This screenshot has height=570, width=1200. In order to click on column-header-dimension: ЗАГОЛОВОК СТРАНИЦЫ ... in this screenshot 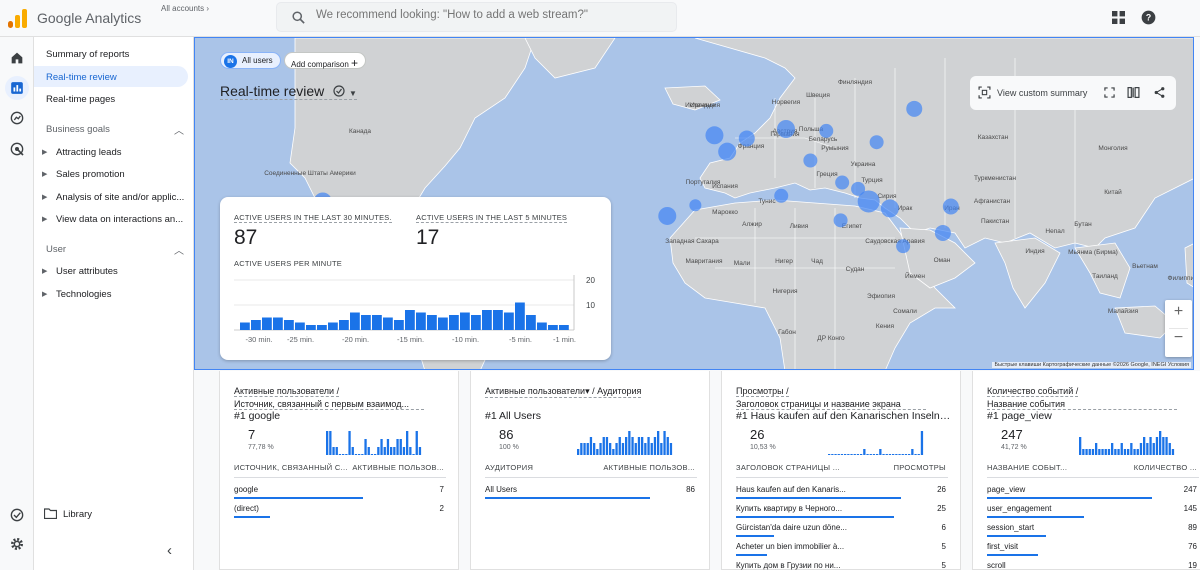, I will do `click(788, 467)`.